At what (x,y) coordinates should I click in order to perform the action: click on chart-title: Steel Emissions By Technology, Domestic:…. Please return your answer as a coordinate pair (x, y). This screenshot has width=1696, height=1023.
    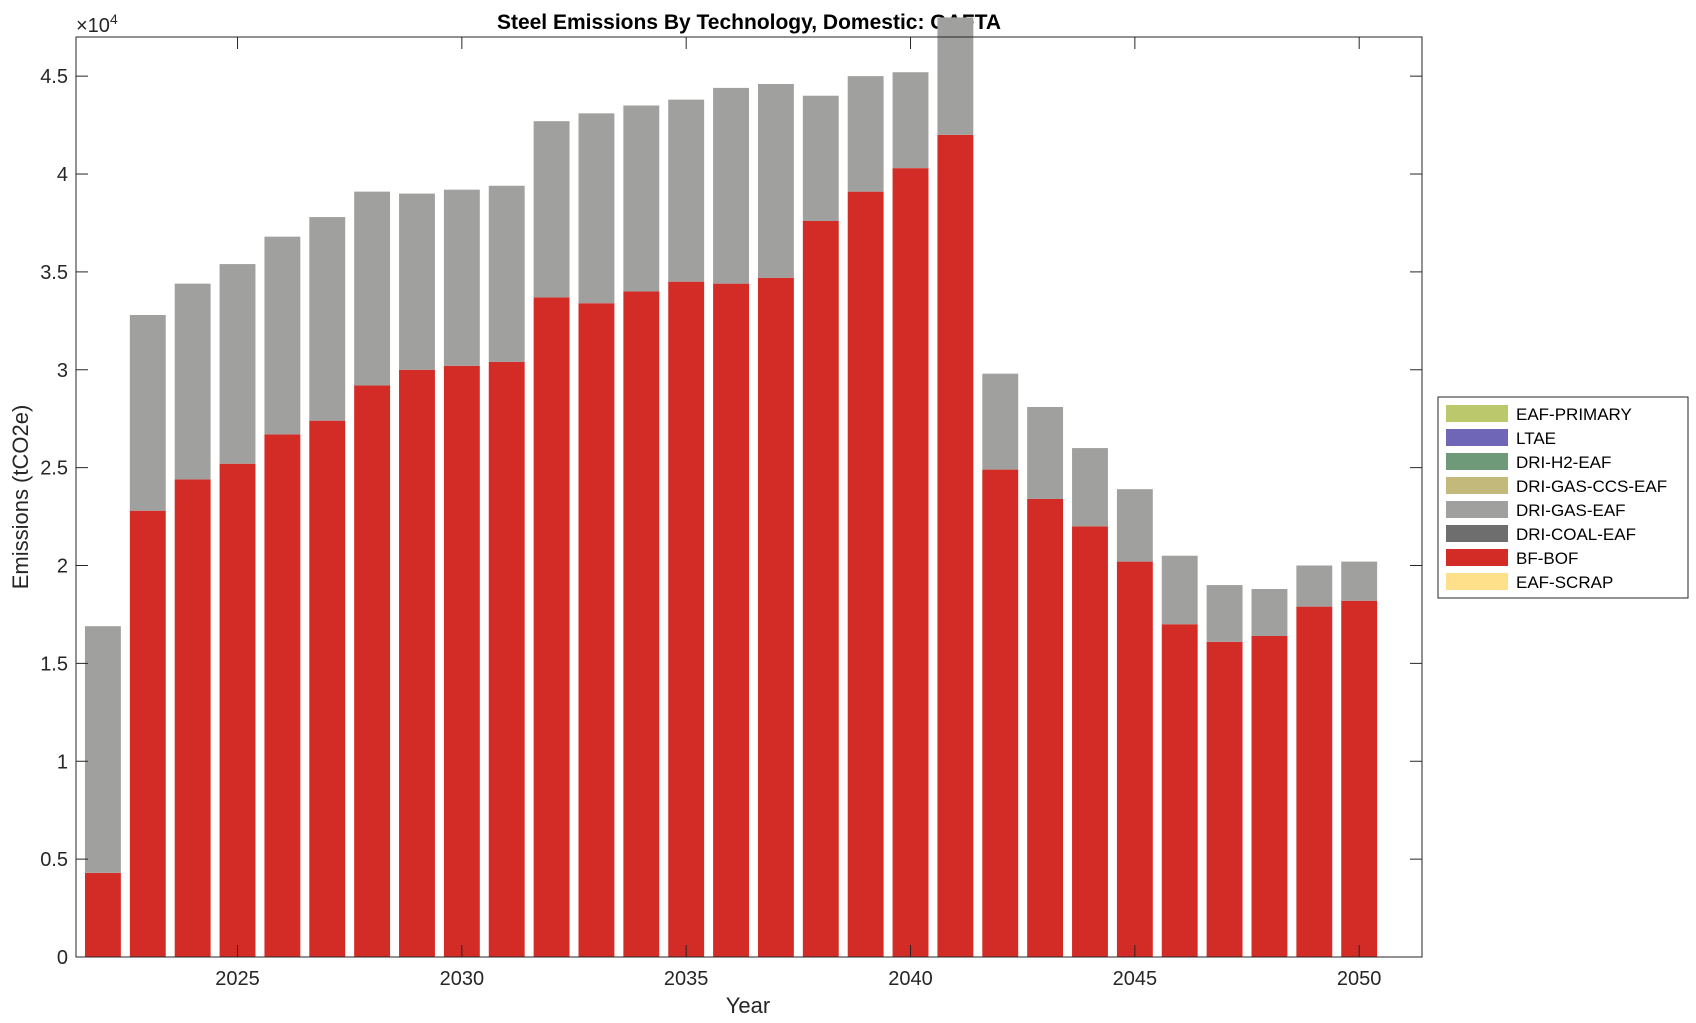
    Looking at the image, I should click on (749, 22).